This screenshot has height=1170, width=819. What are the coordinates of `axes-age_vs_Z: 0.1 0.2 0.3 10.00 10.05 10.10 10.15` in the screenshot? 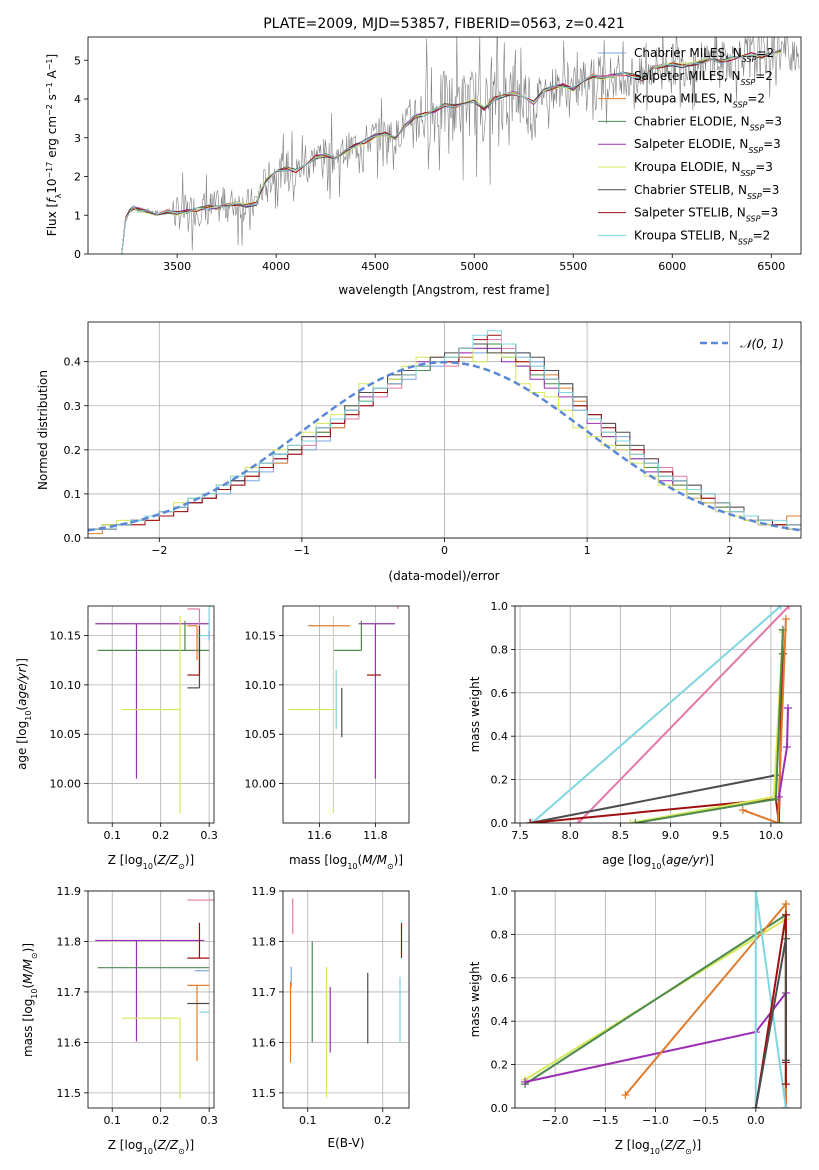 It's located at (134, 723).